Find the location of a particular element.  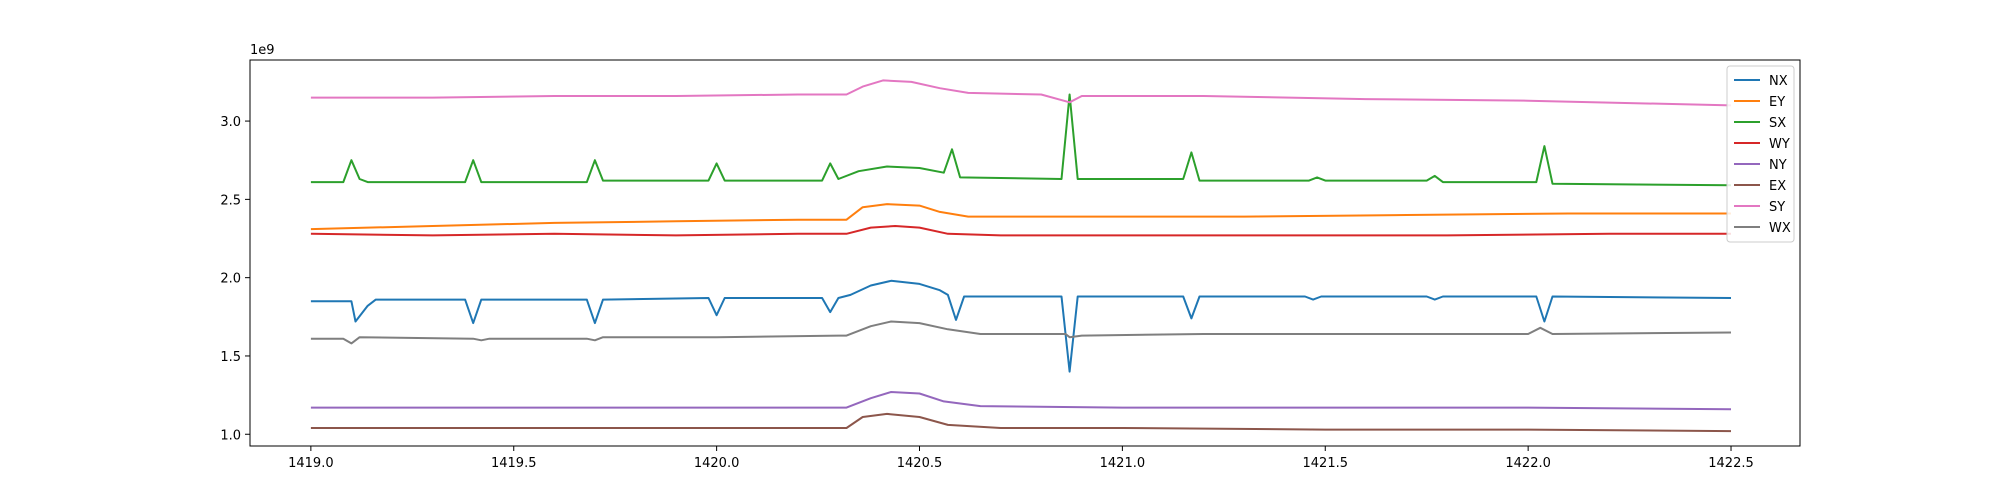

y-offset-text: 1e9 is located at coordinates (262, 50).